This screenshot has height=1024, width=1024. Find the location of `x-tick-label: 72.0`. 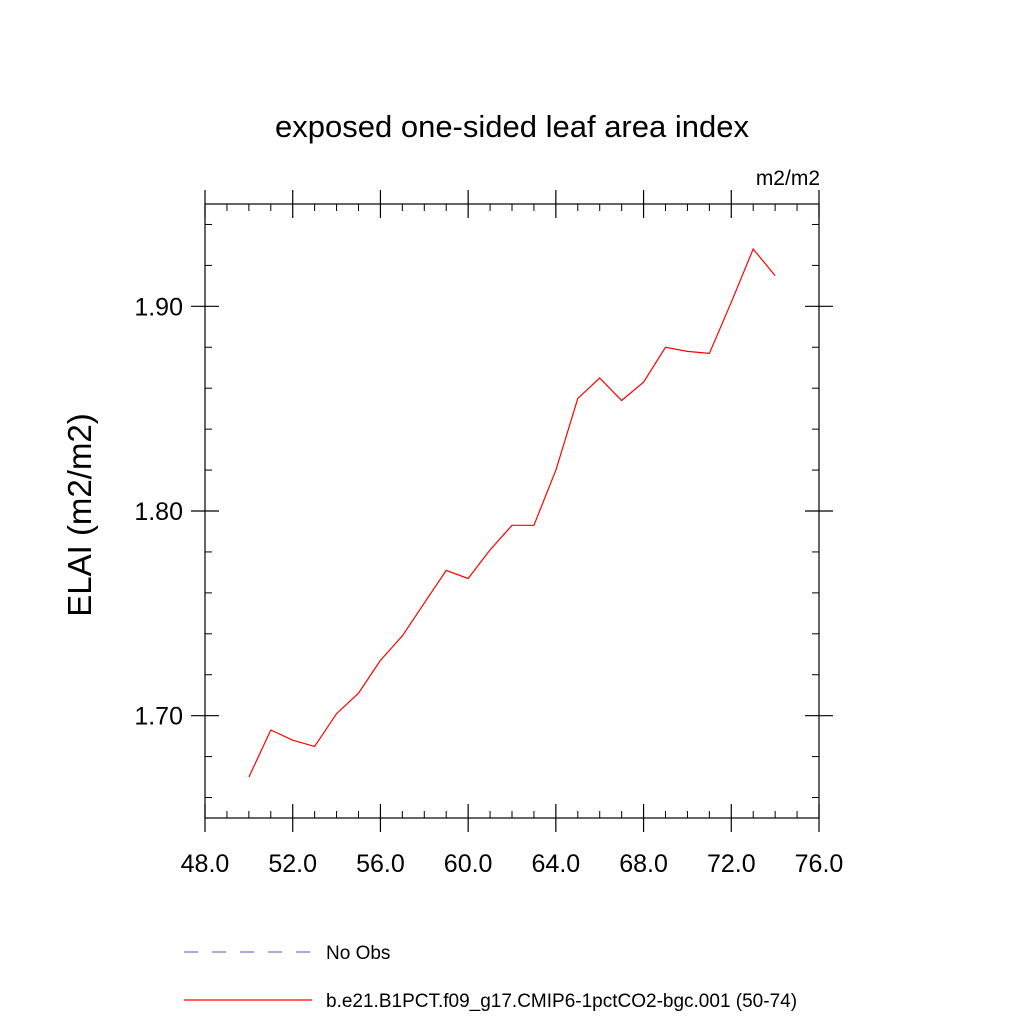

x-tick-label: 72.0 is located at coordinates (731, 864).